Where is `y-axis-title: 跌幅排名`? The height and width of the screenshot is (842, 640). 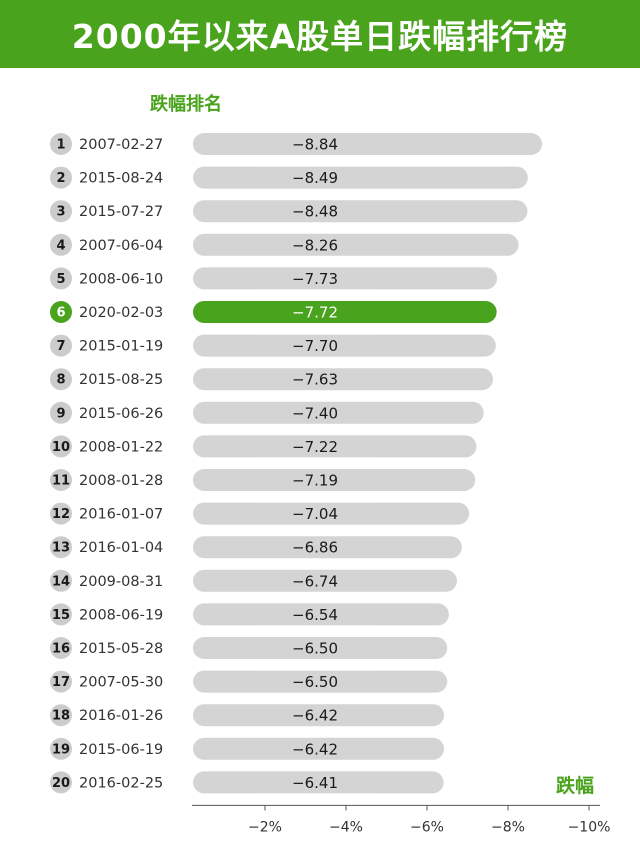
y-axis-title: 跌幅排名 is located at coordinates (186, 104).